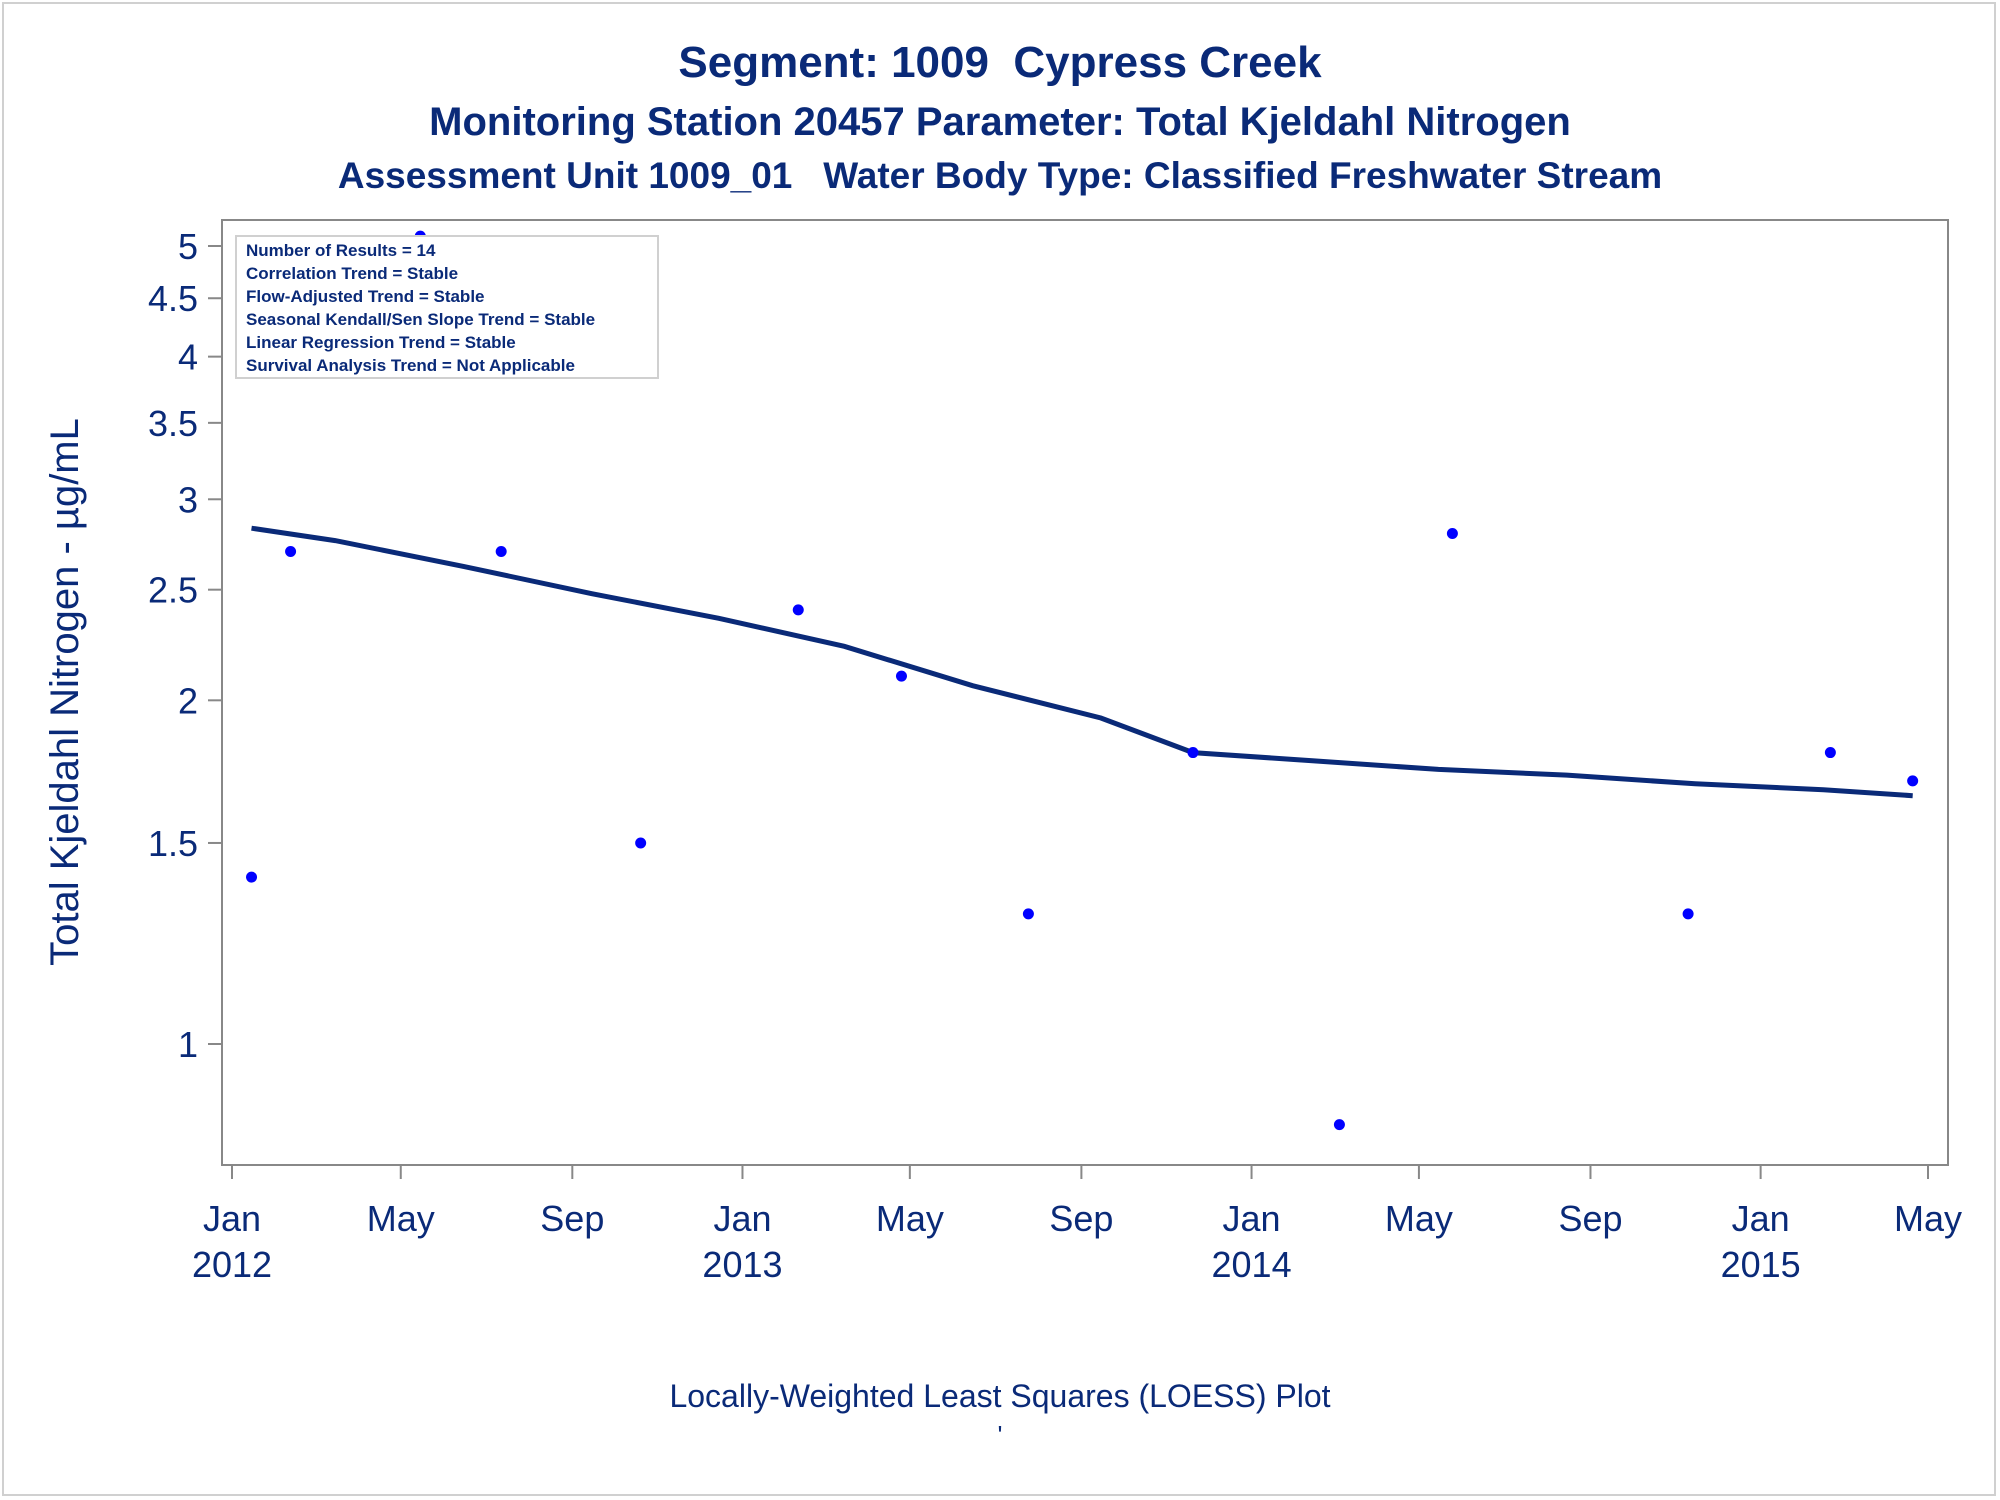 This screenshot has width=2000, height=1500. Describe the element at coordinates (365, 296) in the screenshot. I see `stats-line: Flow-Adjusted Trend = Stable` at that location.